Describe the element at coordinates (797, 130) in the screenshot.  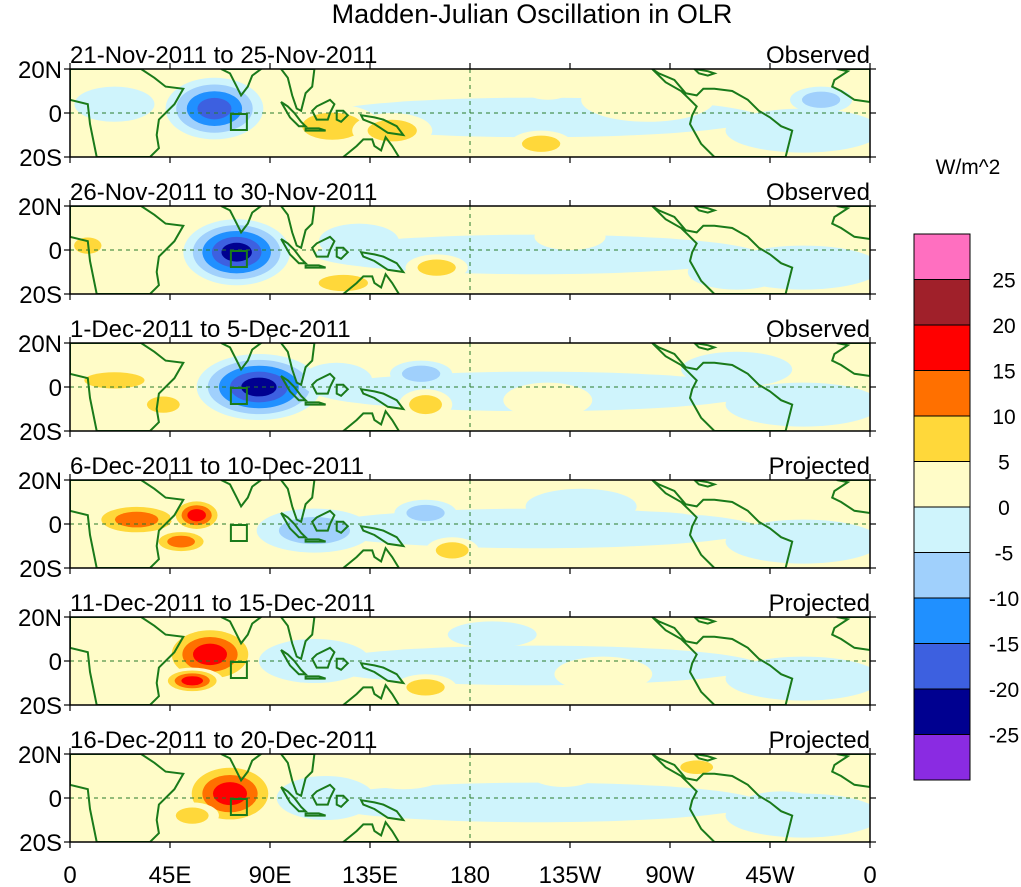
I see `weak-negative-wash` at that location.